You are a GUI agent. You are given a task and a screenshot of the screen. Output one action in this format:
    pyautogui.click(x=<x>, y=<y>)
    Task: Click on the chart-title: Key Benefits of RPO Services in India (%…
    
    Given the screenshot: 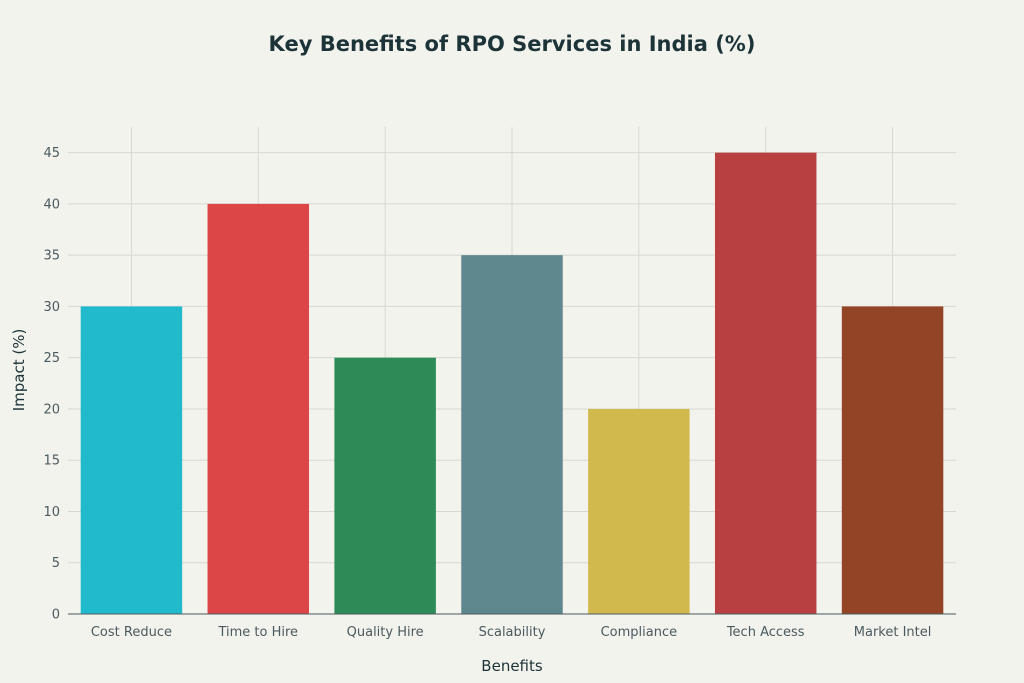 What is the action you would take?
    pyautogui.click(x=512, y=44)
    